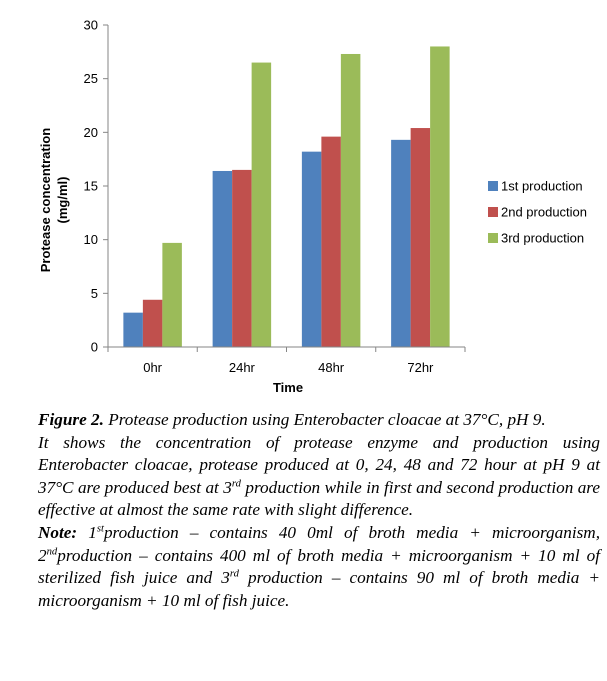  Describe the element at coordinates (288, 387) in the screenshot. I see `x-axis-title: Time` at that location.